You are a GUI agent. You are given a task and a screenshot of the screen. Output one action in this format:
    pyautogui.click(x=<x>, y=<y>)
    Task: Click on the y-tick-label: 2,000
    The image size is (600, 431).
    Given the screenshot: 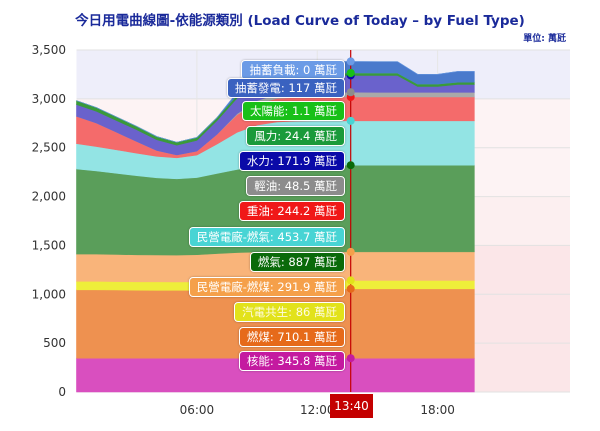 What is the action you would take?
    pyautogui.click(x=49, y=197)
    